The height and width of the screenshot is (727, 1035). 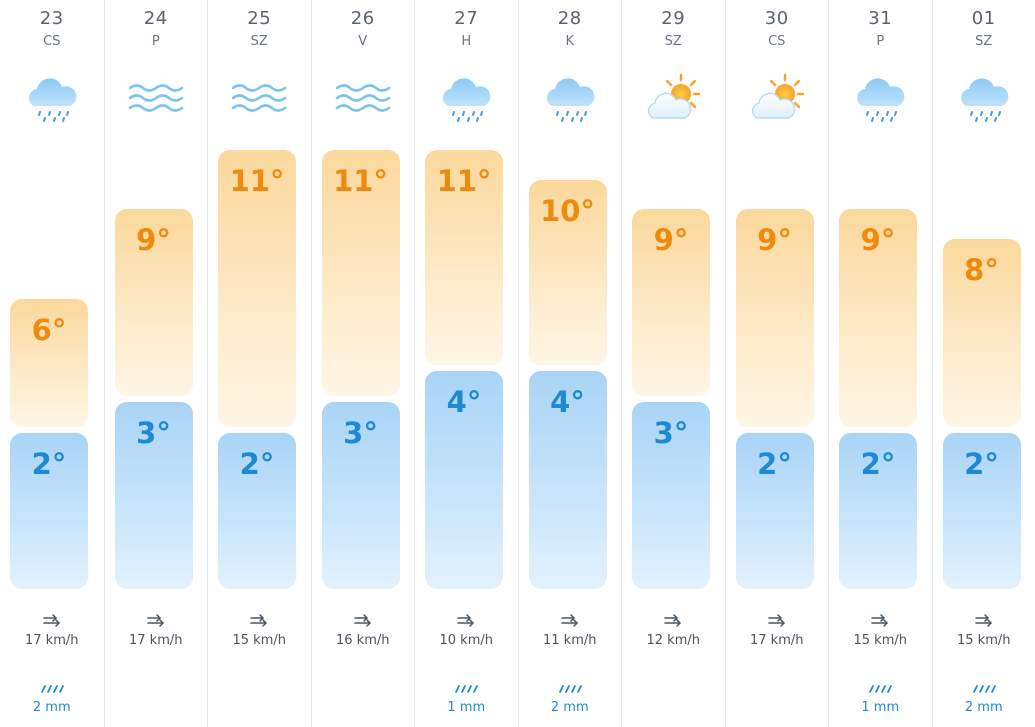 I want to click on wind-speed: 10 km/h, so click(x=466, y=640).